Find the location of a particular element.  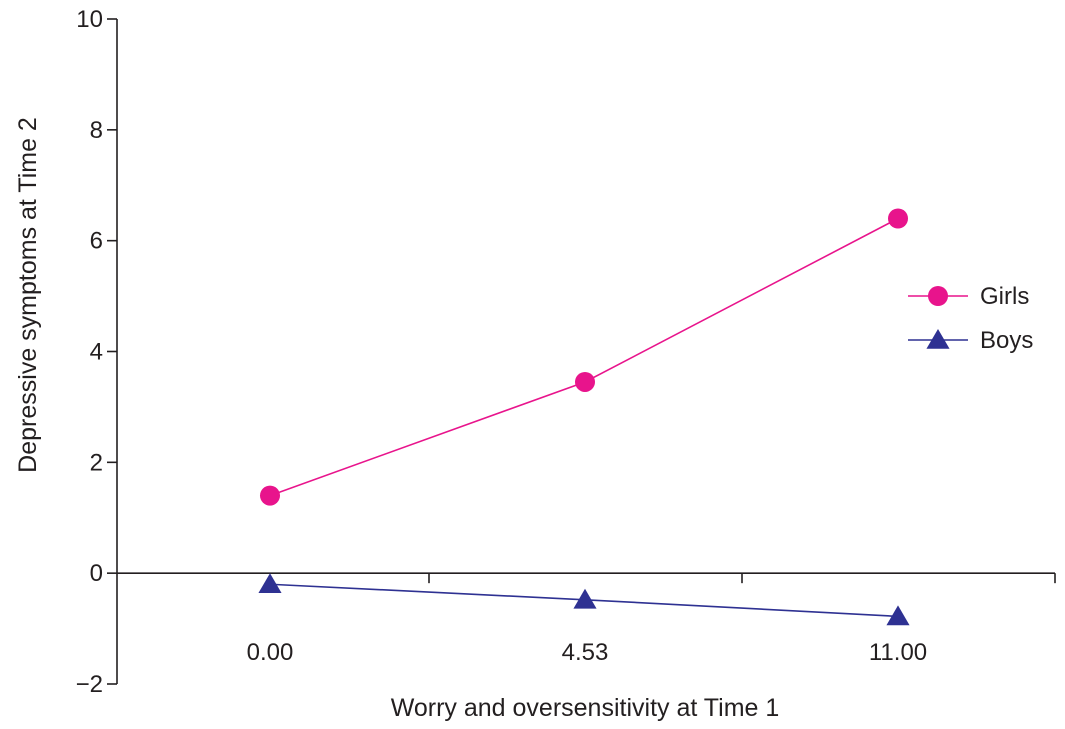

y-tick-label: 2 is located at coordinates (96, 462).